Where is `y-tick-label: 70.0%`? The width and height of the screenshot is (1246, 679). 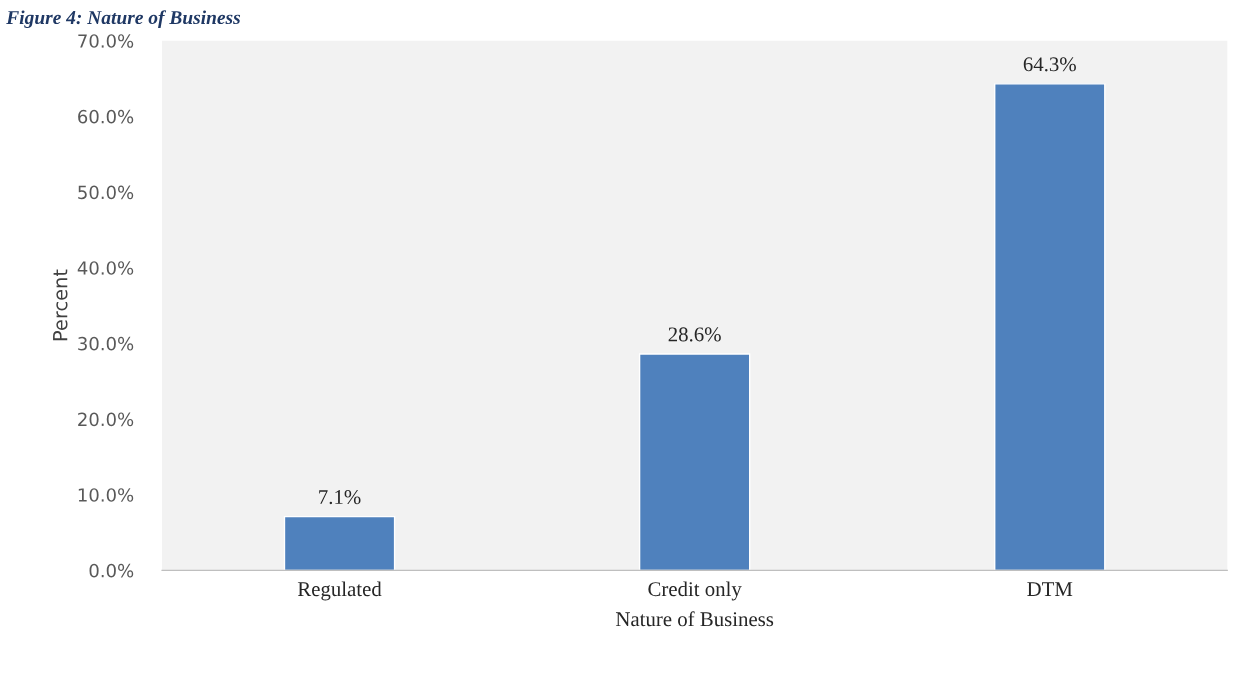
y-tick-label: 70.0% is located at coordinates (106, 41).